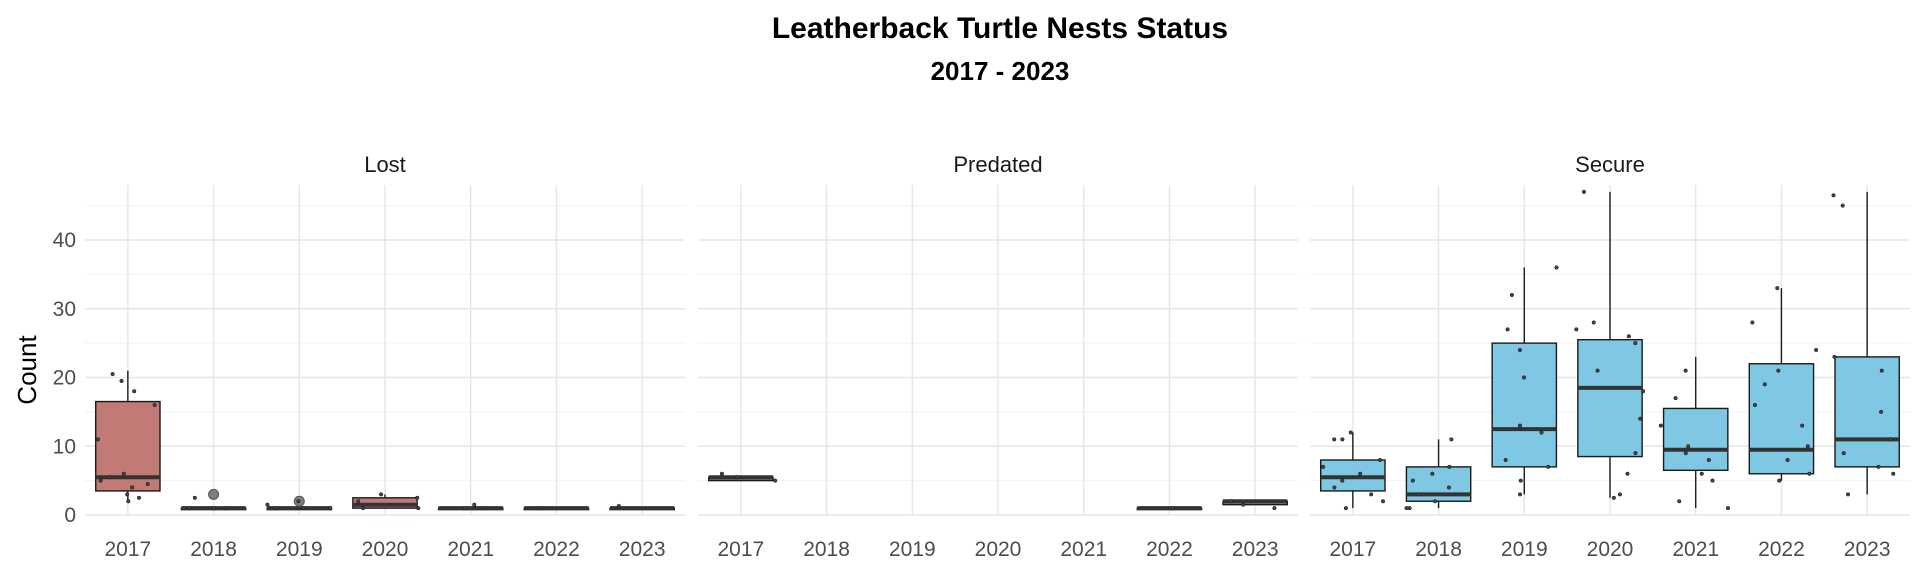  What do you see at coordinates (64, 446) in the screenshot?
I see `y-tick-label: 10` at bounding box center [64, 446].